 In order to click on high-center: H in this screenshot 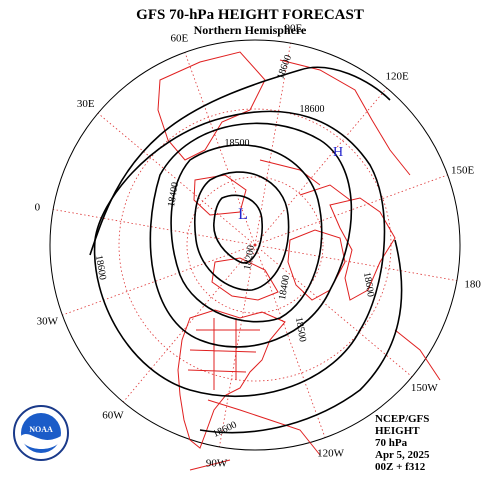, I will do `click(338, 152)`.